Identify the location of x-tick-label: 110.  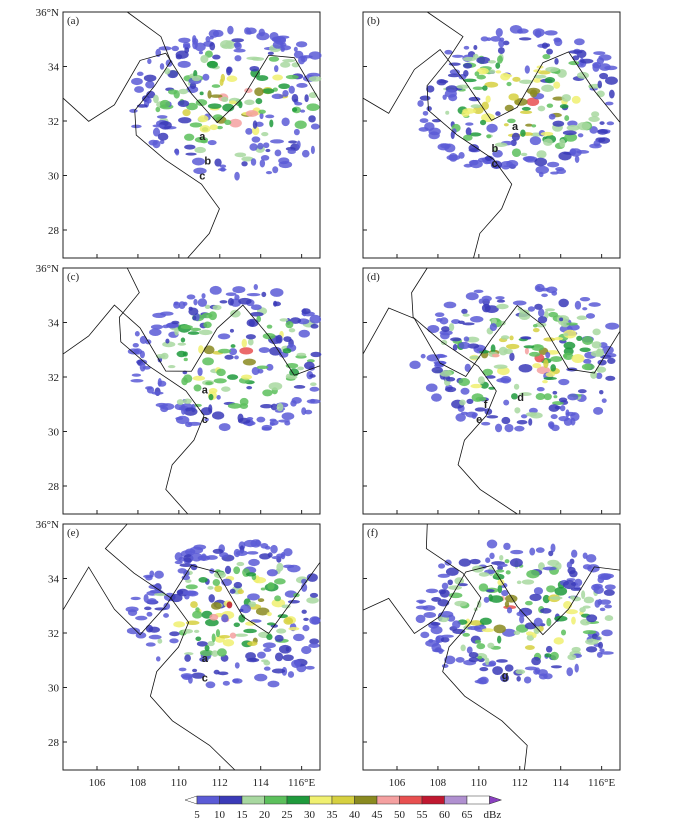
(479, 783).